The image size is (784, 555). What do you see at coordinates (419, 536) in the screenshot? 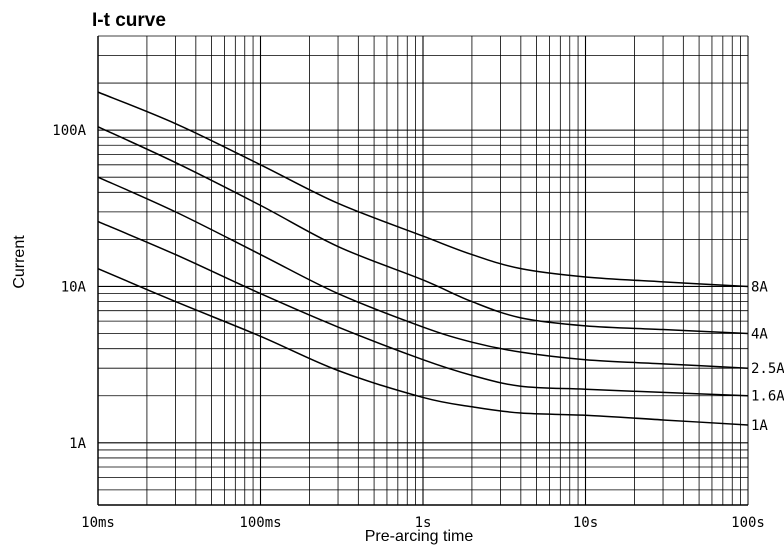
I see `x-axis-label: Pre-arcing time` at bounding box center [419, 536].